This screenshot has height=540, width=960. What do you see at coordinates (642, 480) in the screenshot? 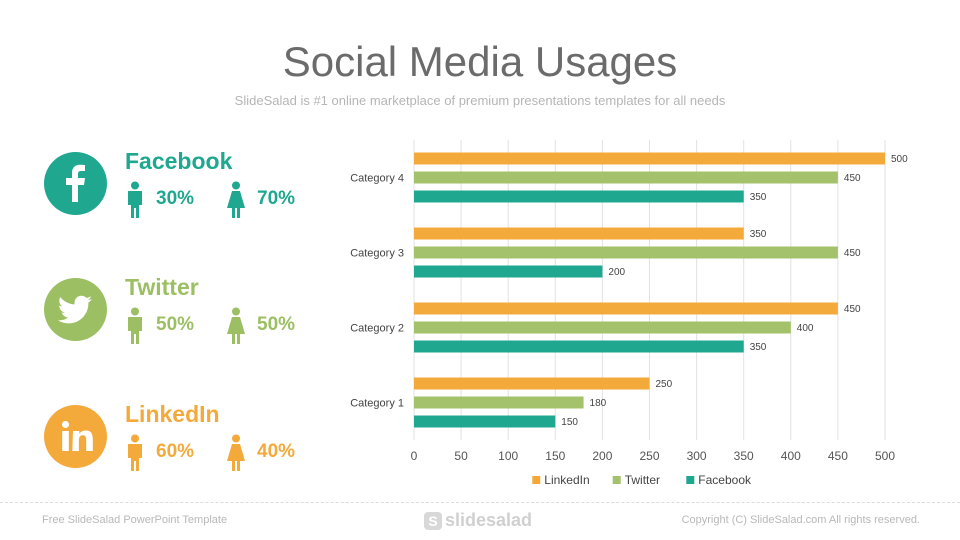
I see `legend-label: Twitter` at bounding box center [642, 480].